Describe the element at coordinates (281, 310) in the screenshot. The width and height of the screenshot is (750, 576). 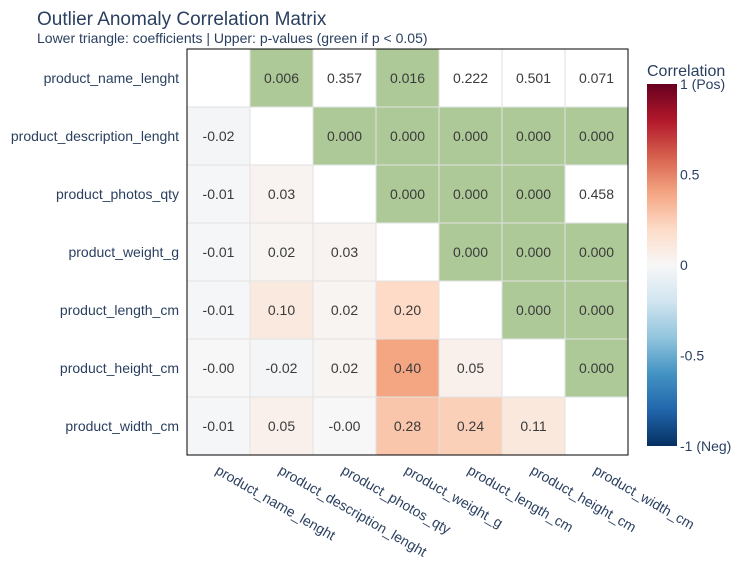
I see `coefficient-label: 0.10` at that location.